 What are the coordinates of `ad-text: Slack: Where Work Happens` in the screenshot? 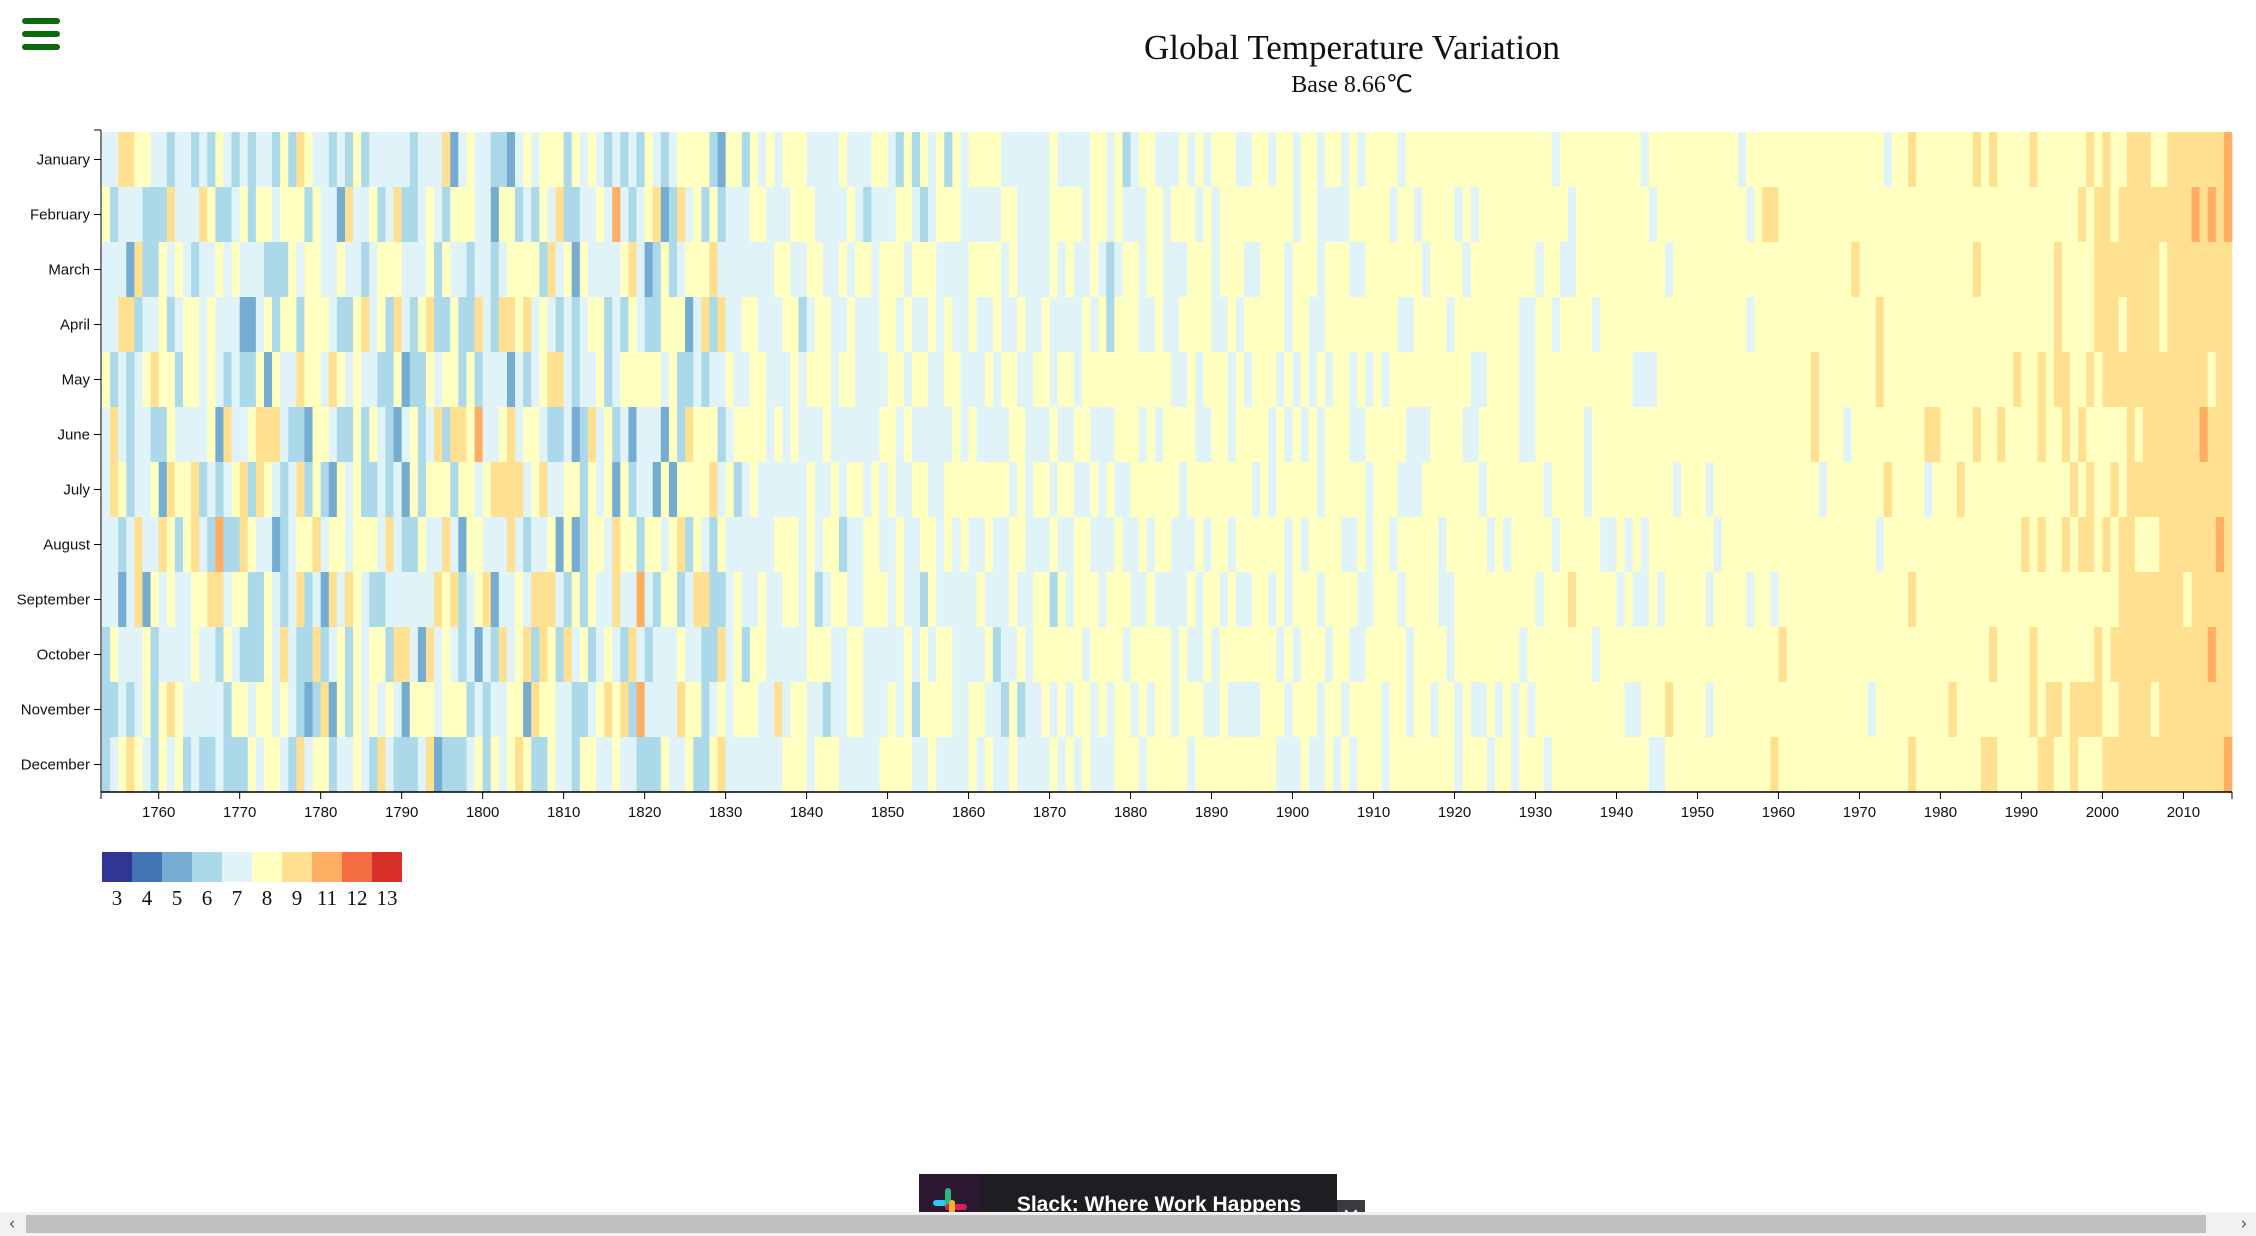 It's located at (1159, 1204).